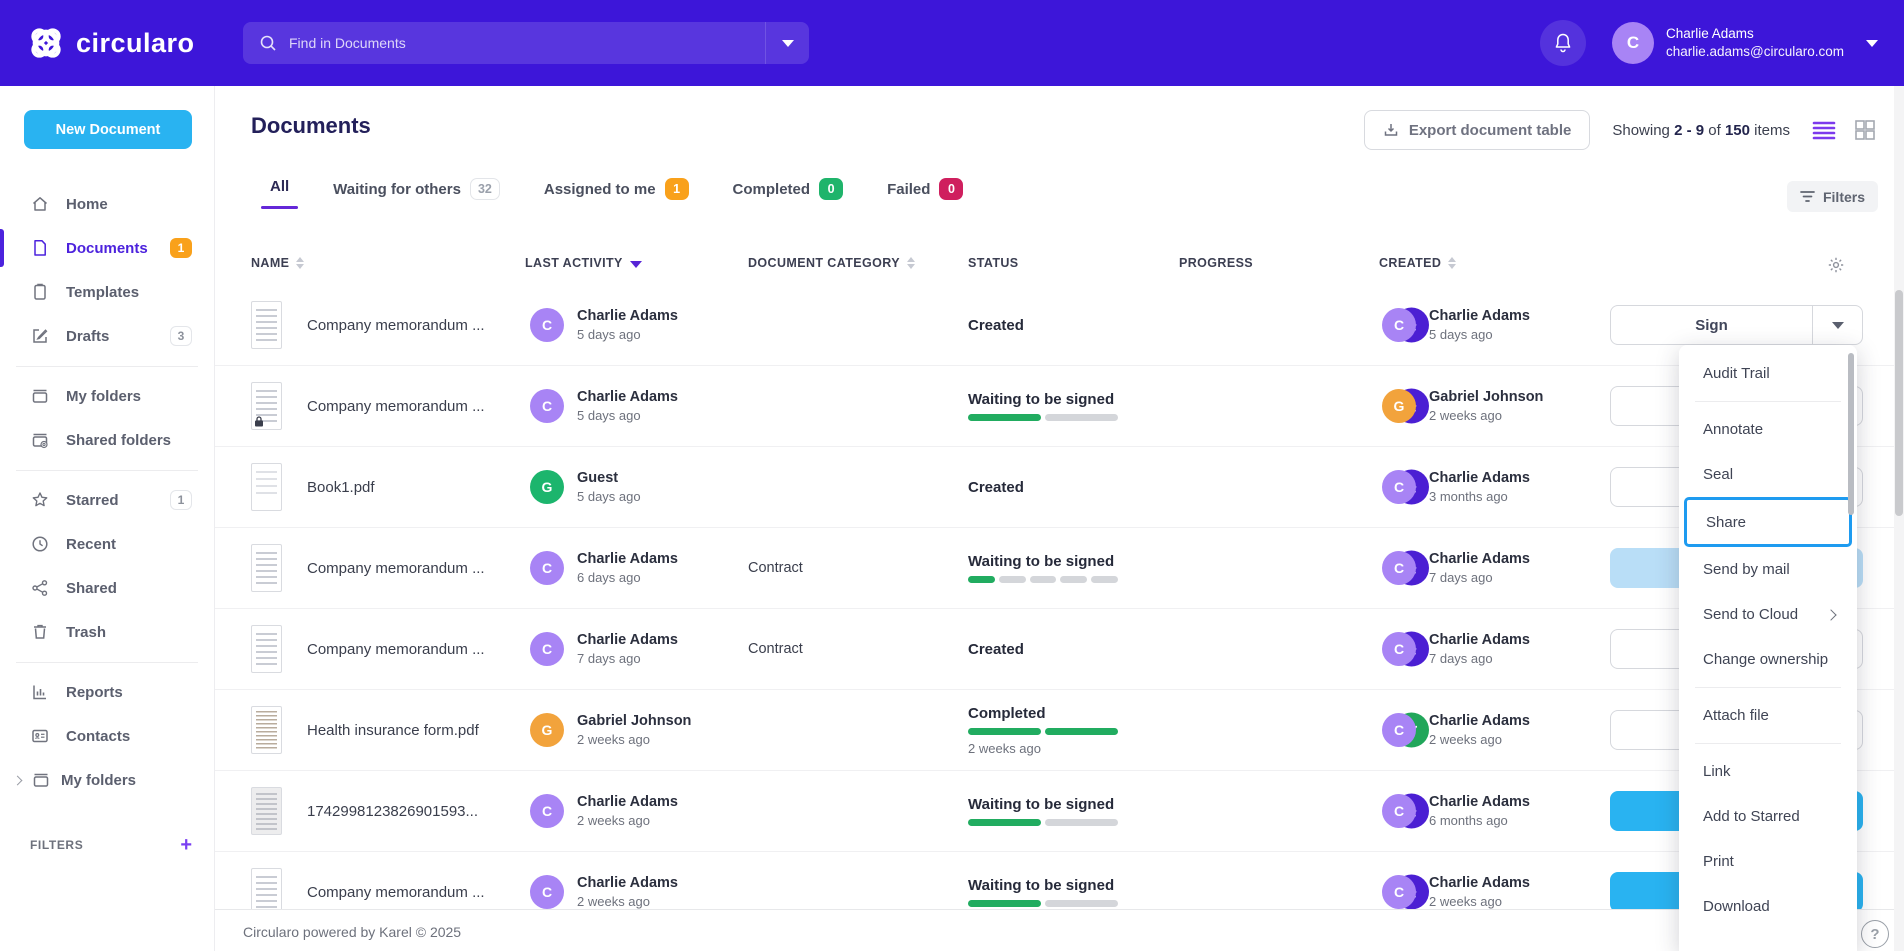  Describe the element at coordinates (40, 631) in the screenshot. I see `trash-icon` at that location.